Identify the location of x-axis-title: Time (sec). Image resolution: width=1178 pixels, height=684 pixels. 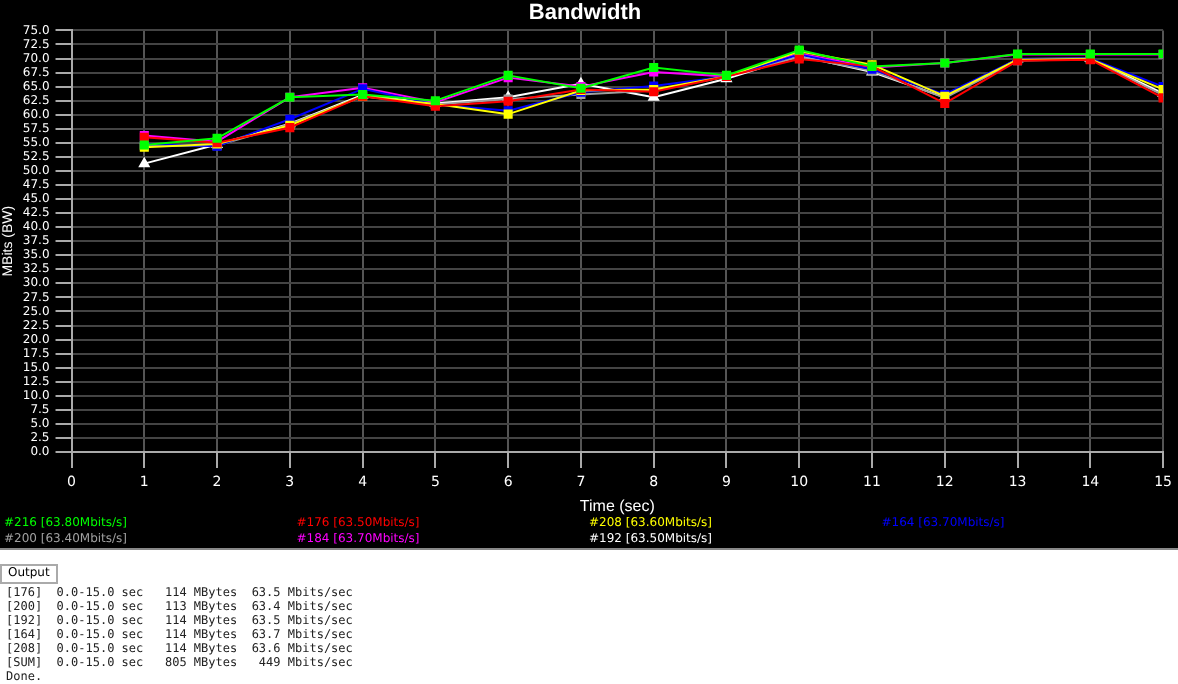
(617, 505).